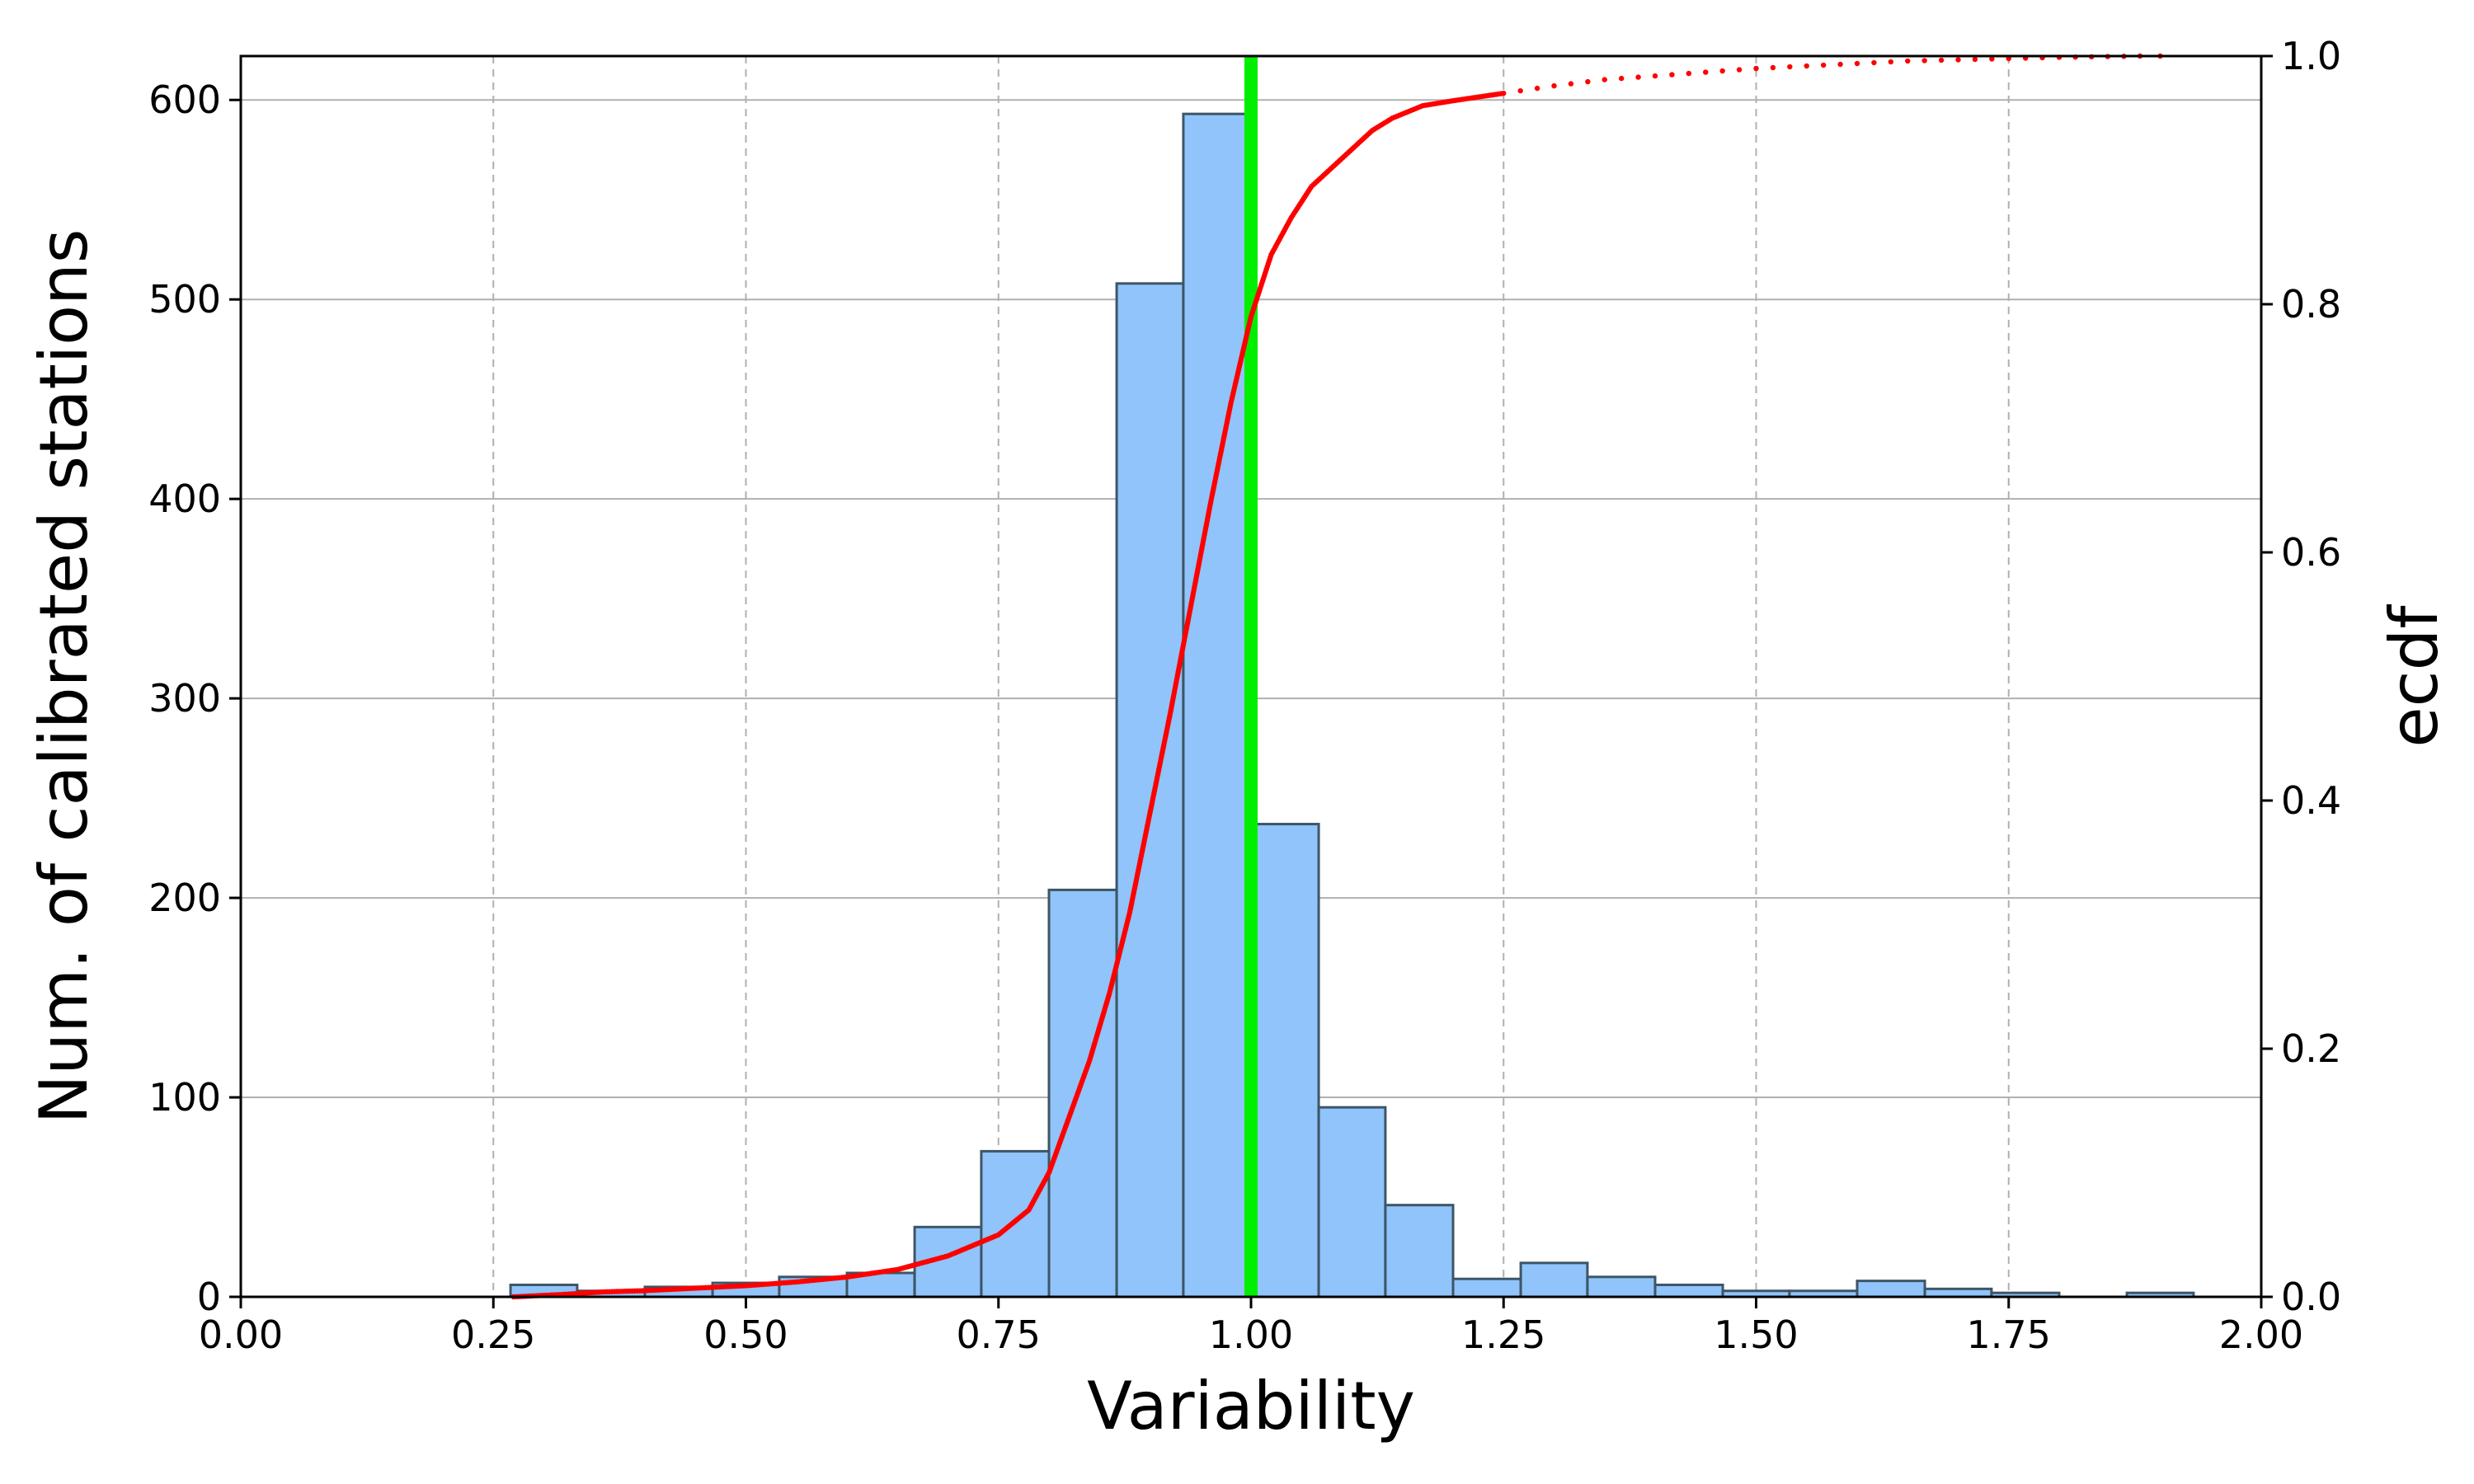  I want to click on y-tick-label: 400, so click(184, 499).